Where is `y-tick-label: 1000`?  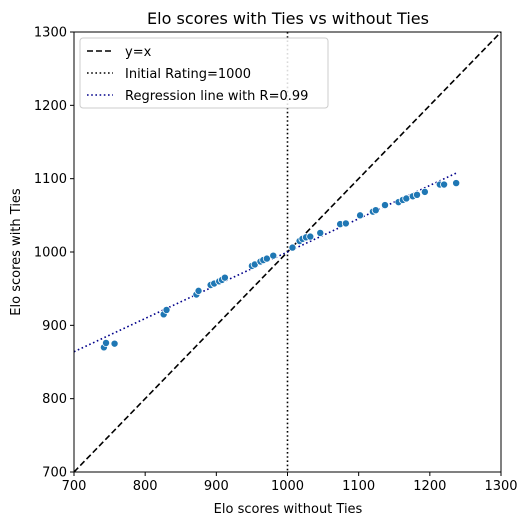
y-tick-label: 1000 is located at coordinates (50, 253).